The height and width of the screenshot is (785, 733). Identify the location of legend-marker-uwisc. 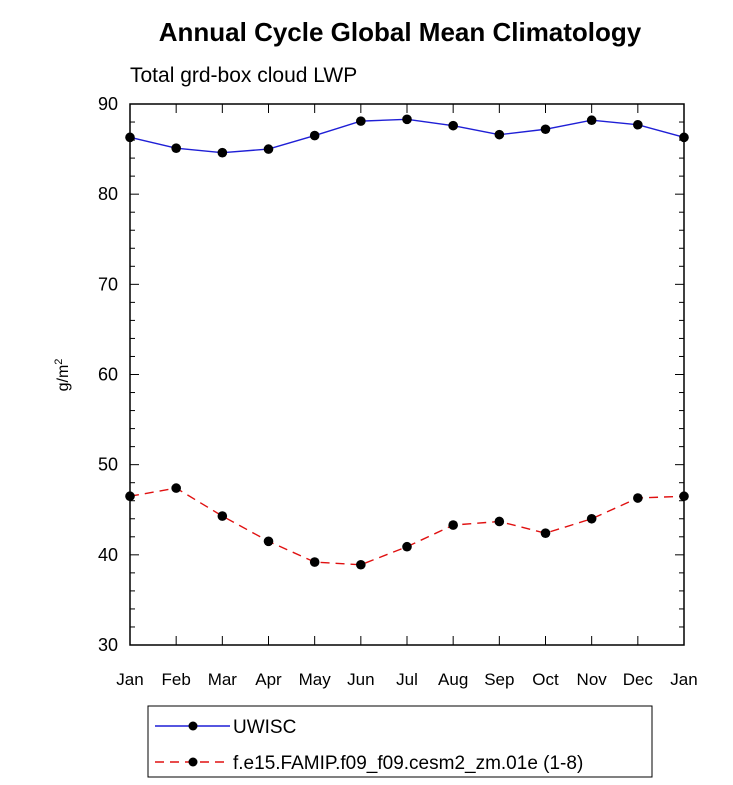
(193, 726).